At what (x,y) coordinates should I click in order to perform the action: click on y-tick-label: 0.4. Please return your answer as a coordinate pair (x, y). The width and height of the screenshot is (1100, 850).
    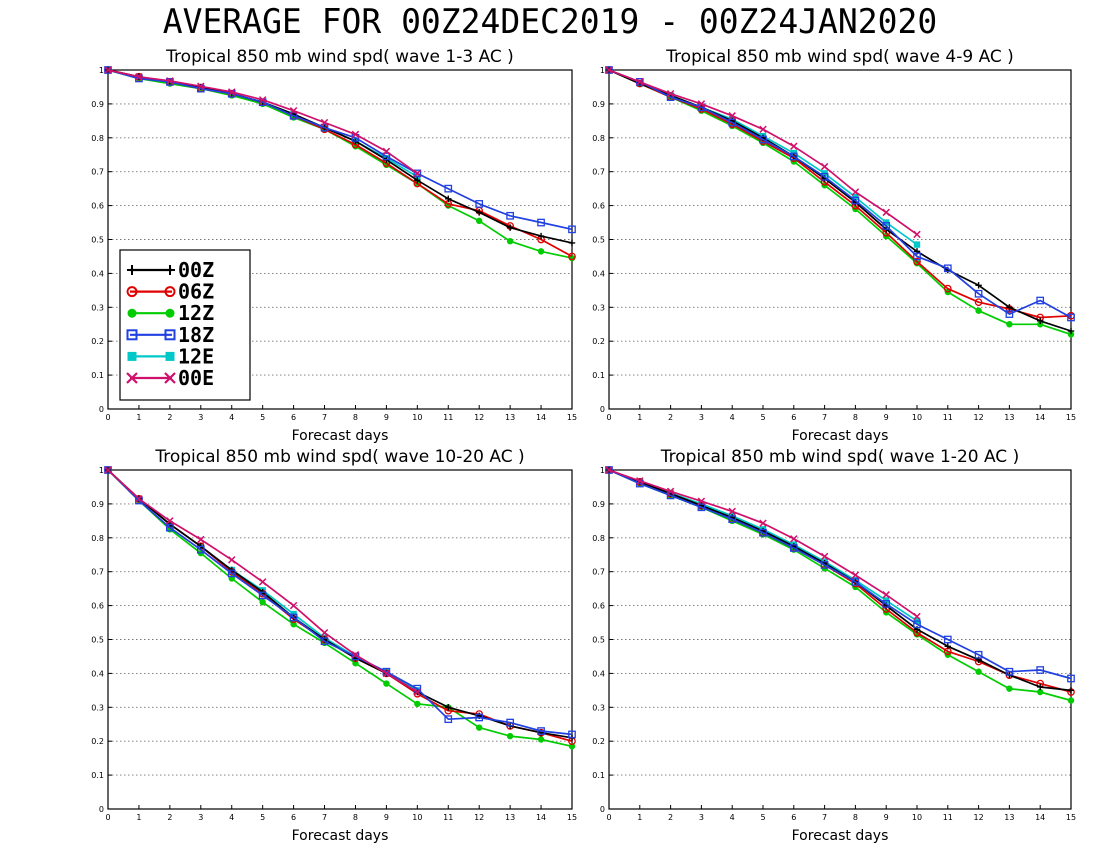
    Looking at the image, I should click on (598, 273).